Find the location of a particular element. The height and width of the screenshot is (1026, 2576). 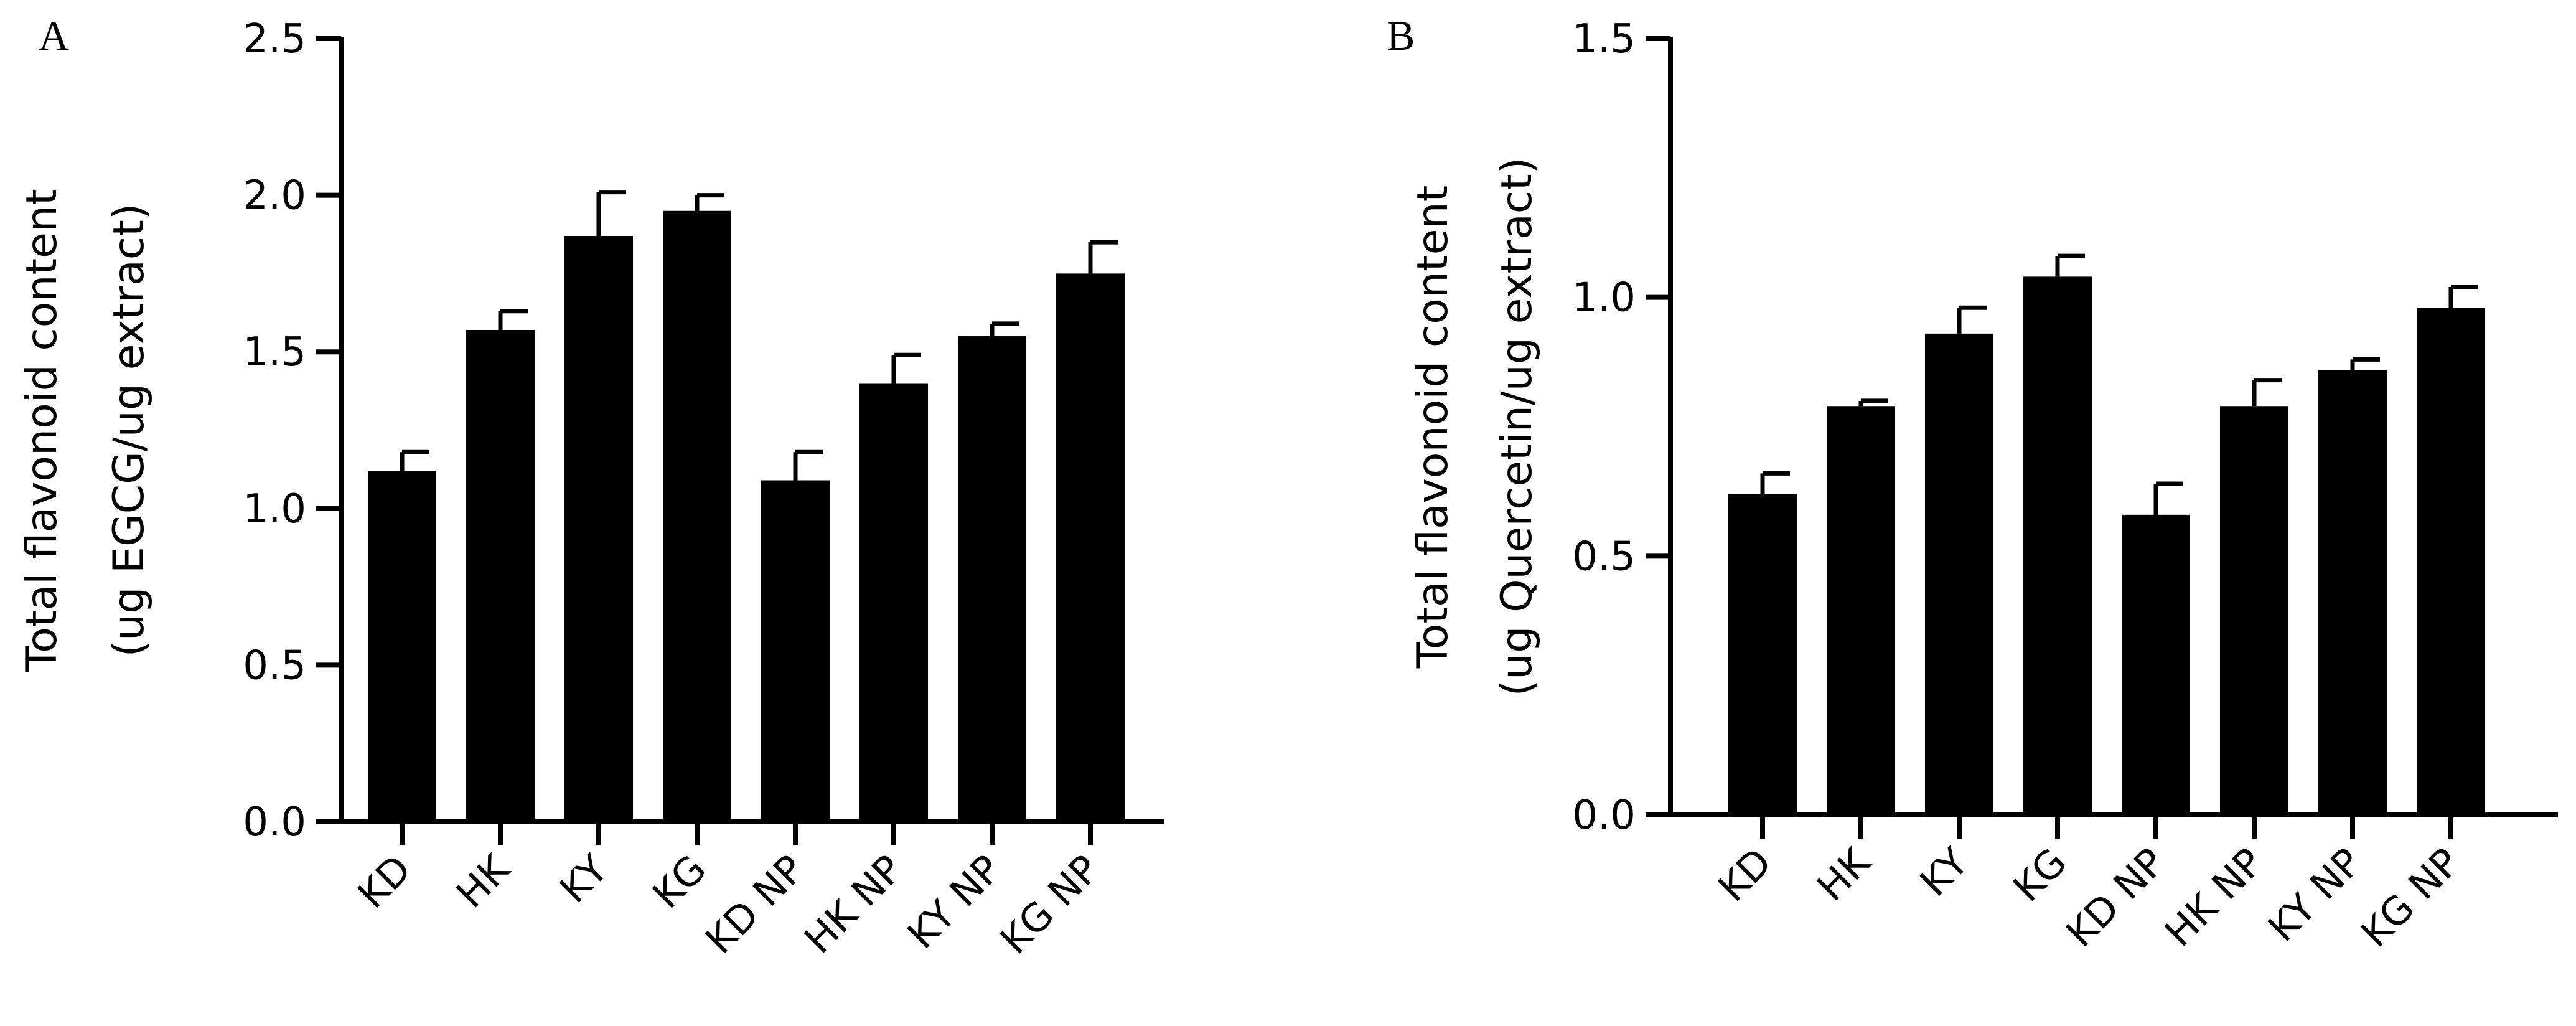

y-axis-title-line-2: (ug EGCG/ug extract) is located at coordinates (129, 430).